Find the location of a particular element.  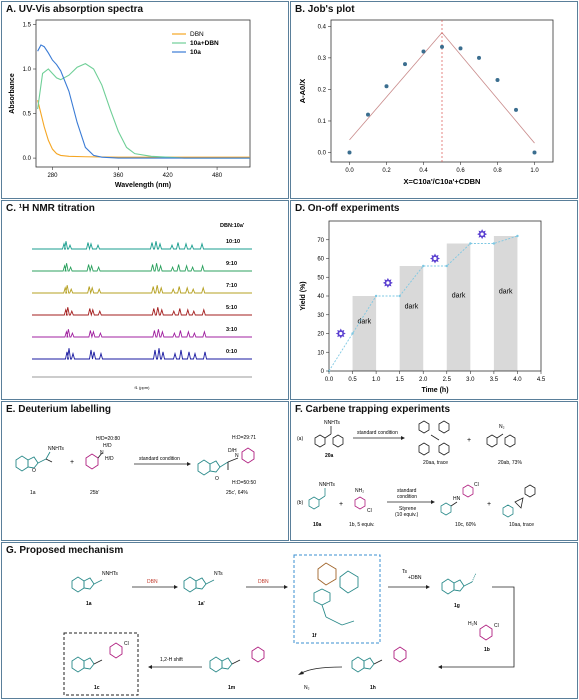

y-tick-label-d: 50 is located at coordinates (320, 278).